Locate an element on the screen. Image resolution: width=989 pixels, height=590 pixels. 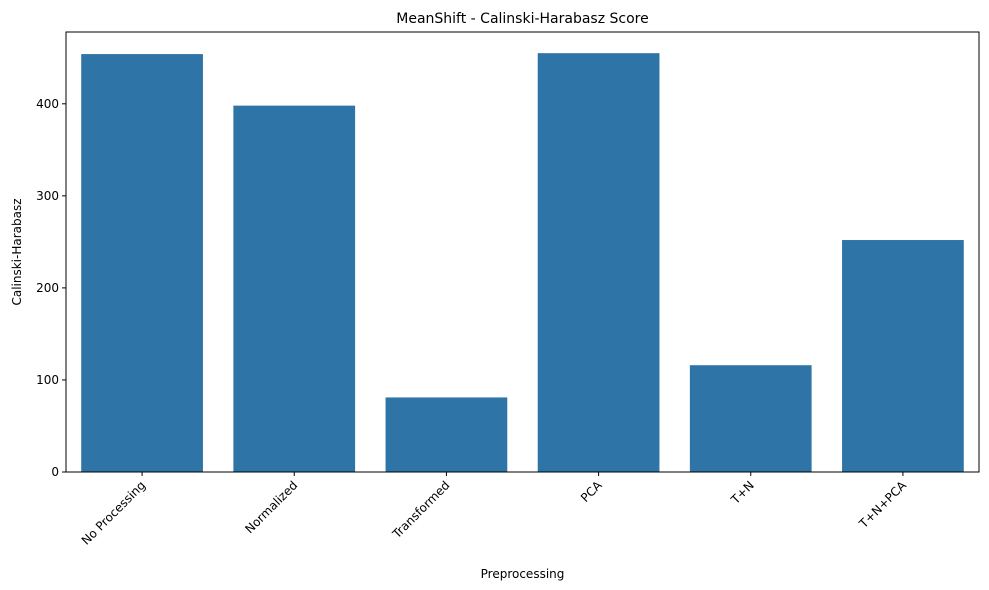
y-tick-label: 200 is located at coordinates (47, 288).